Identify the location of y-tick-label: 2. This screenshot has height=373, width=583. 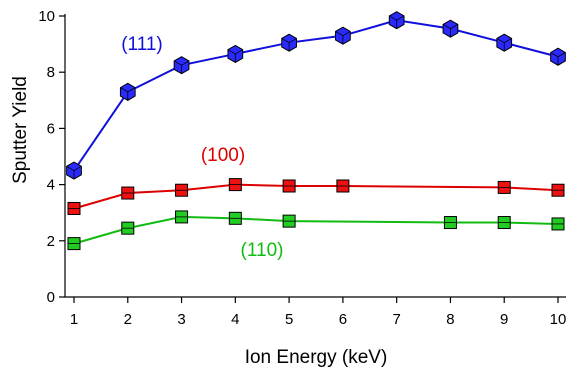
(51, 241).